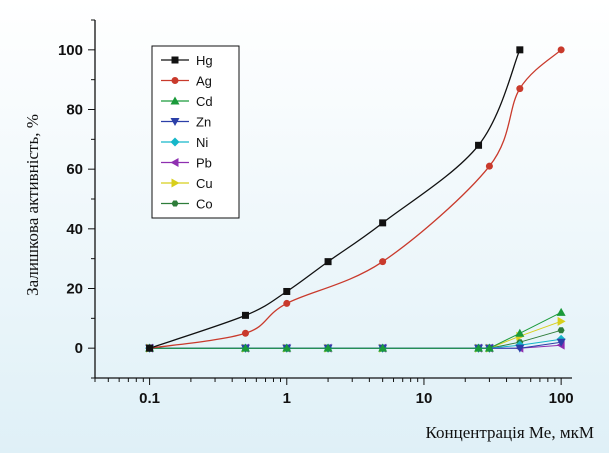 This screenshot has height=453, width=609. Describe the element at coordinates (204, 183) in the screenshot. I see `legend-label: Cu` at that location.